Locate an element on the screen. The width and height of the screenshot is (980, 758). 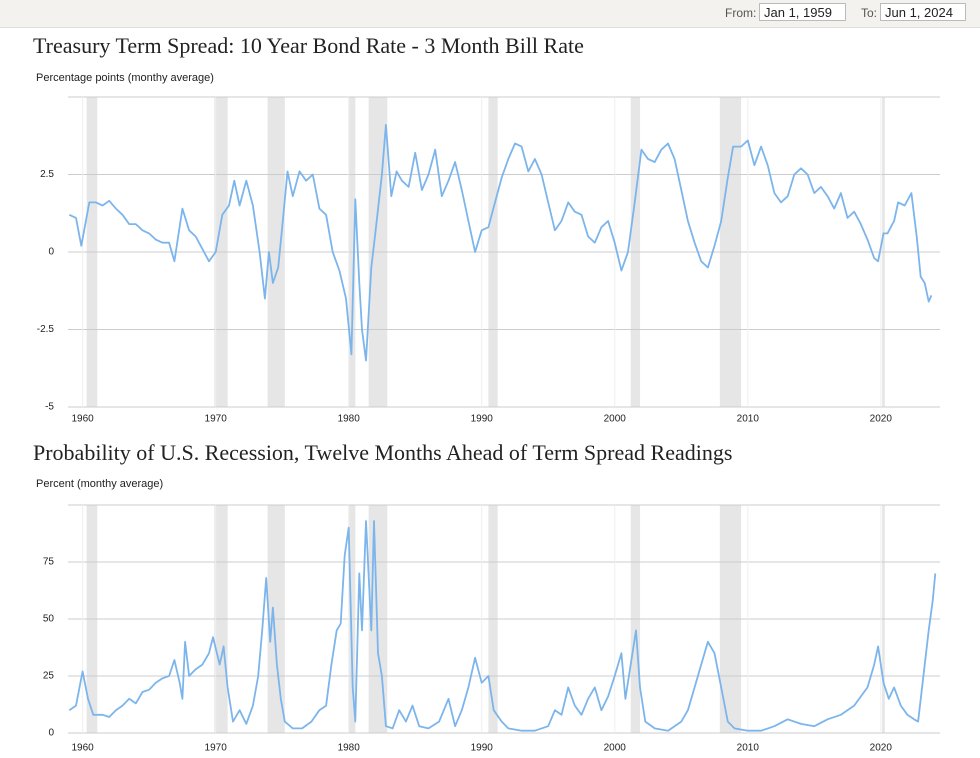
y-tick-label: 2.5 is located at coordinates (47, 174).